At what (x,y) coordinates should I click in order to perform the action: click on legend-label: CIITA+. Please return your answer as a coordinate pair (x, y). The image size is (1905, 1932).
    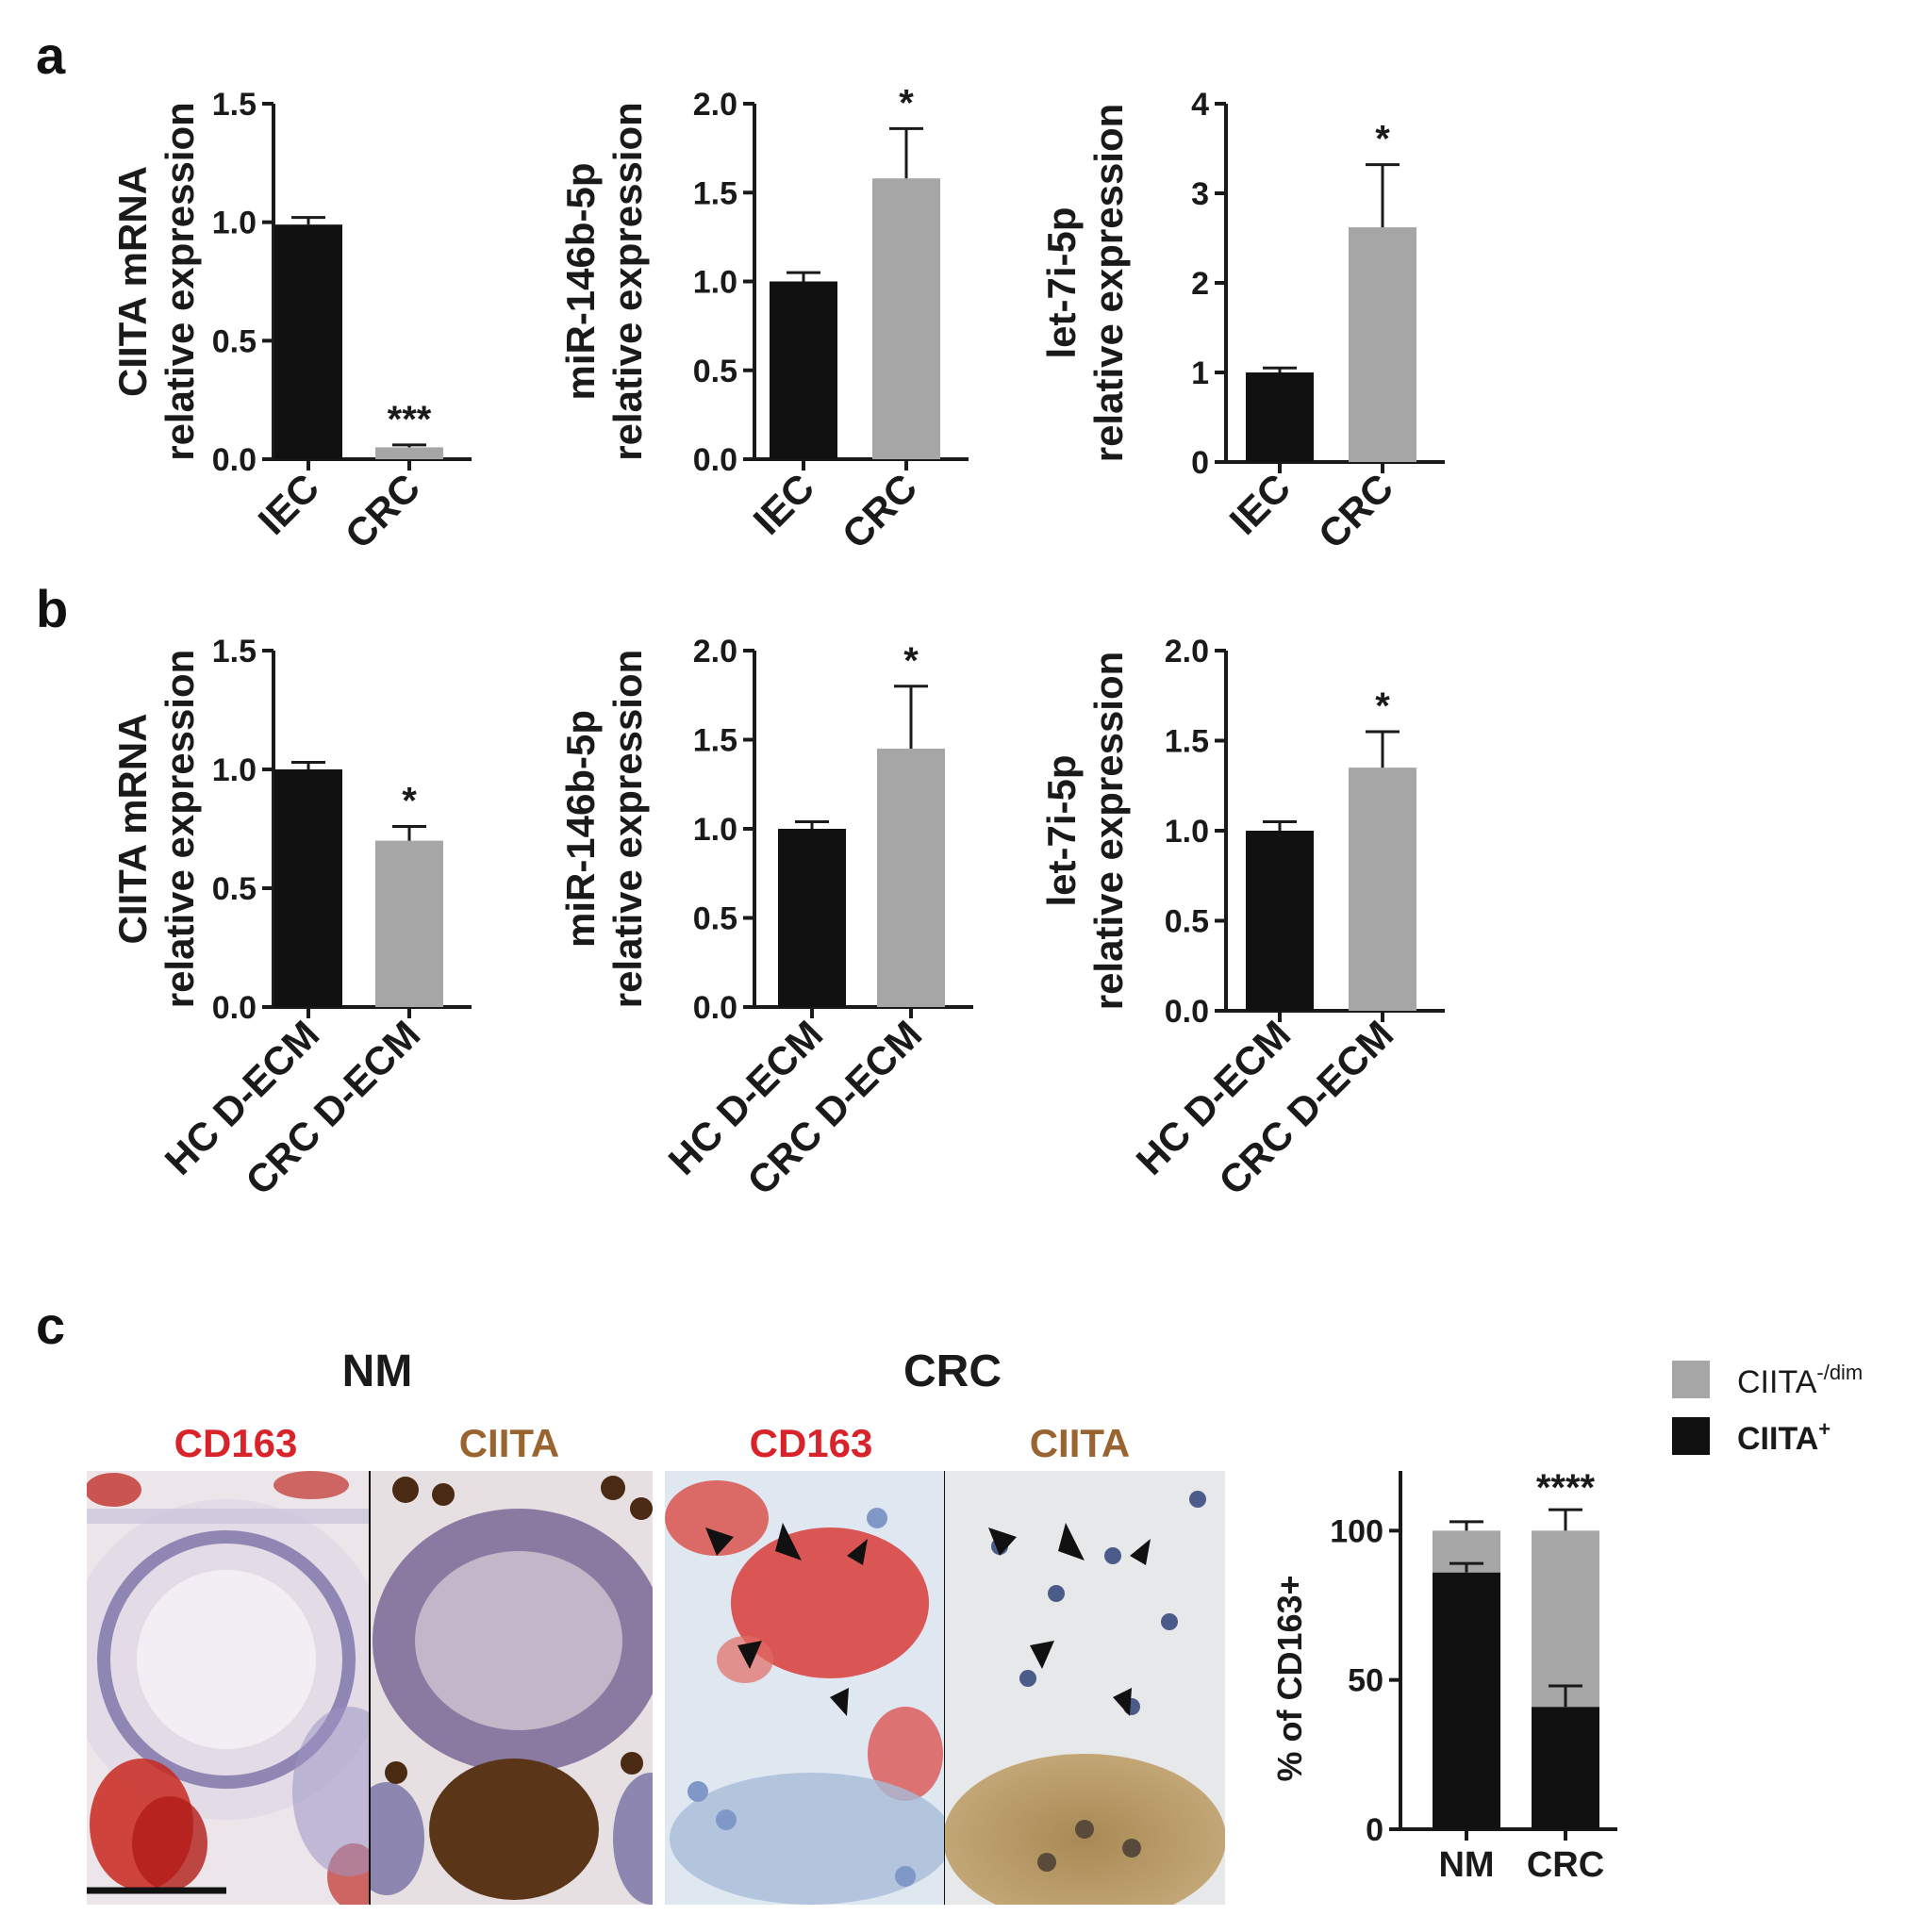
    Looking at the image, I should click on (1783, 1437).